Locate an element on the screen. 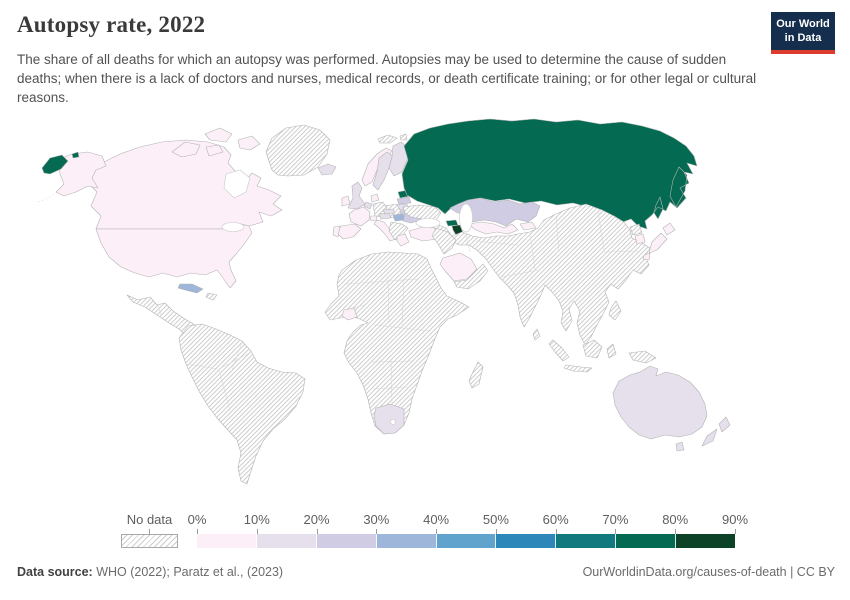 Image resolution: width=850 pixels, height=600 pixels. country-portugal is located at coordinates (336, 231).